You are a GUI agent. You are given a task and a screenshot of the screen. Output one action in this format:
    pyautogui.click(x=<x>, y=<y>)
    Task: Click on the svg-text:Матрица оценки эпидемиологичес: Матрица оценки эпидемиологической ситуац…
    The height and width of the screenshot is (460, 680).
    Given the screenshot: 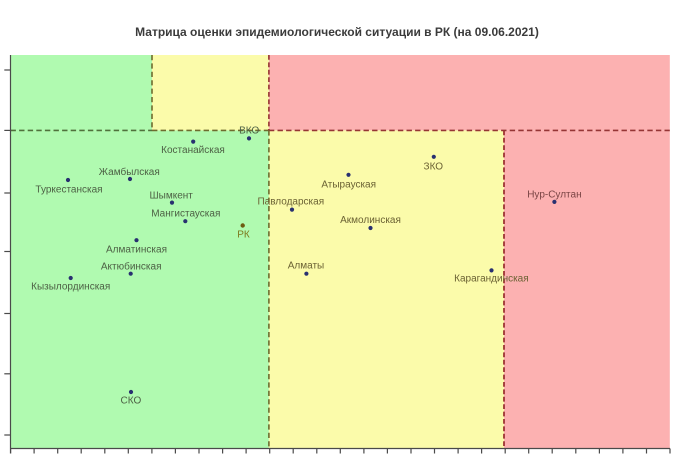 What is the action you would take?
    pyautogui.click(x=337, y=32)
    